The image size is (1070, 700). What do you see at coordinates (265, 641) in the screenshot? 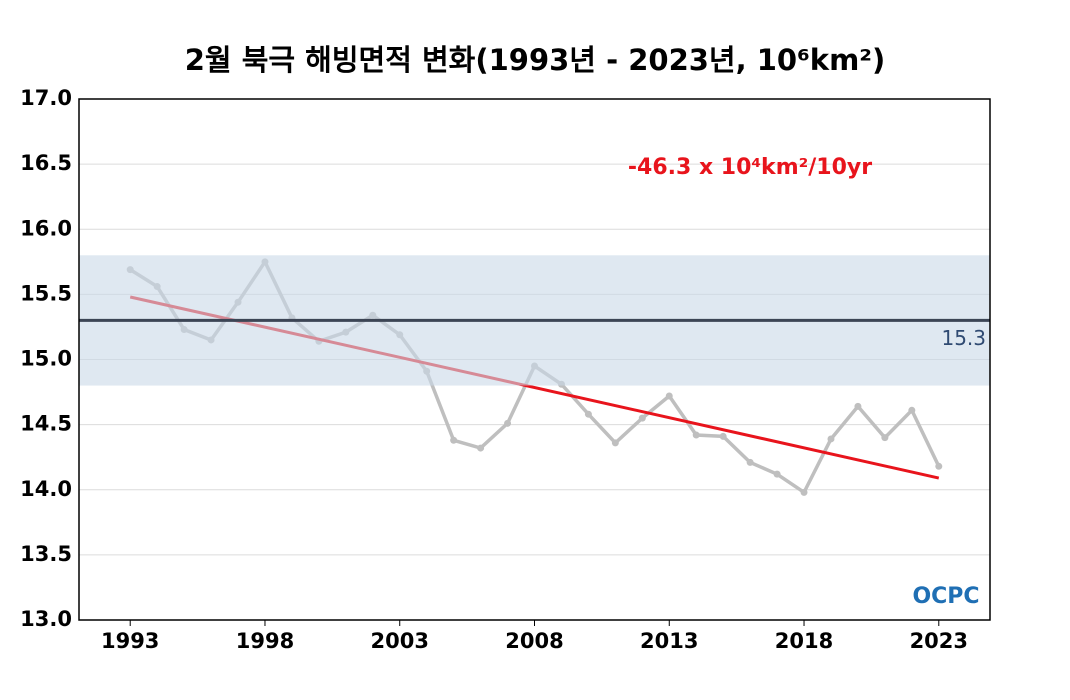
I see `x-tick-label: 1998` at bounding box center [265, 641].